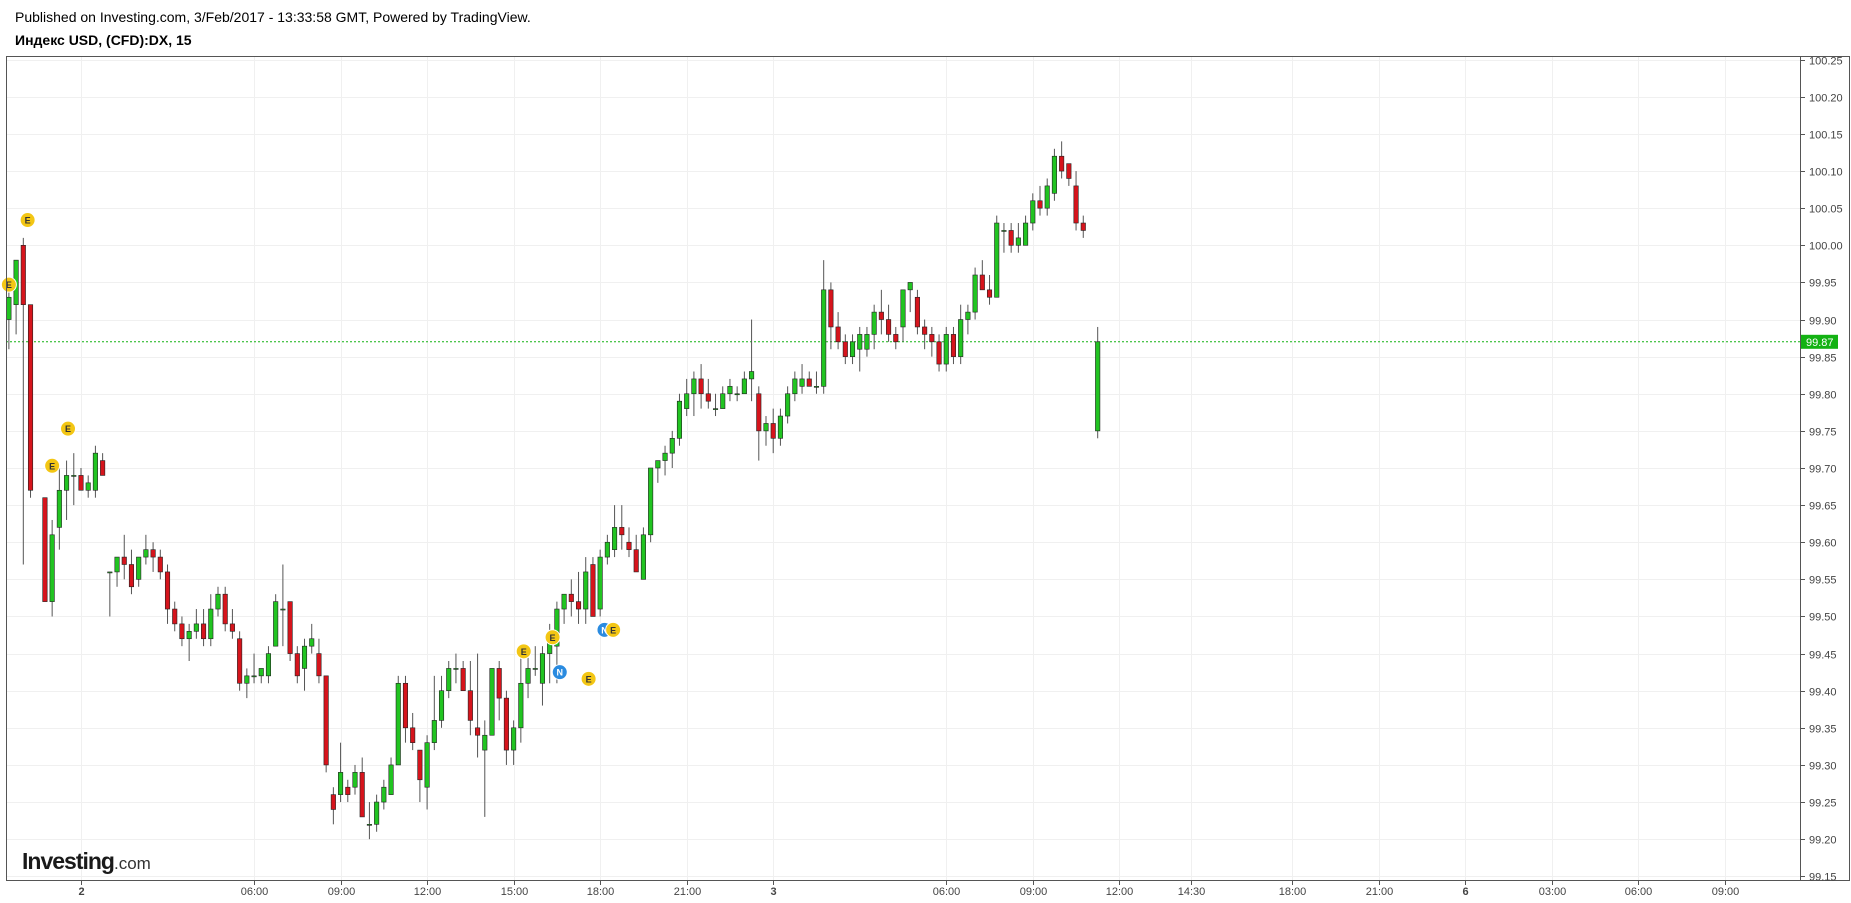  I want to click on y-tick-label: 100.00, so click(1826, 247).